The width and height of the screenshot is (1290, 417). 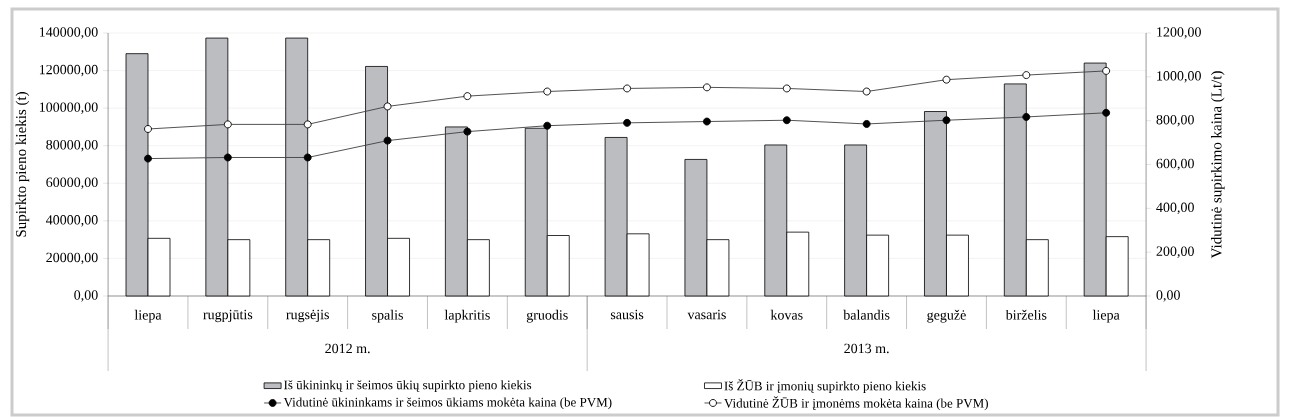 I want to click on x-tick-label: spalis, so click(x=387, y=316).